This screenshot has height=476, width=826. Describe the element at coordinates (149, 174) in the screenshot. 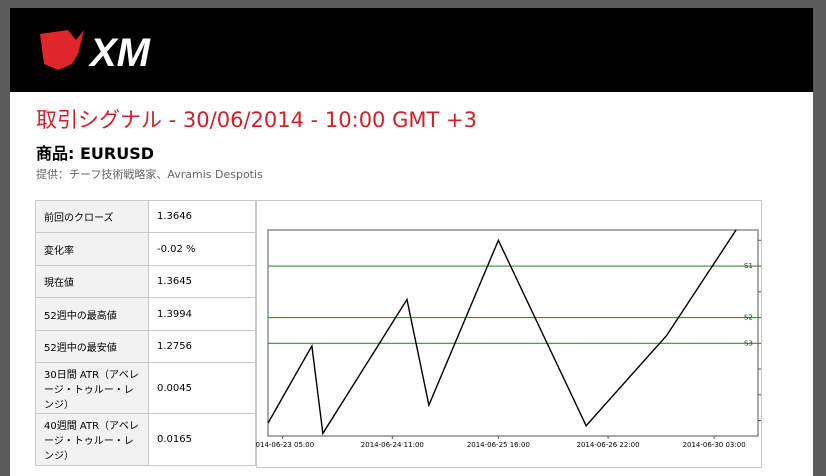

I see `source: 提供：チーフ技術戦略家、Avramis Despotis` at that location.